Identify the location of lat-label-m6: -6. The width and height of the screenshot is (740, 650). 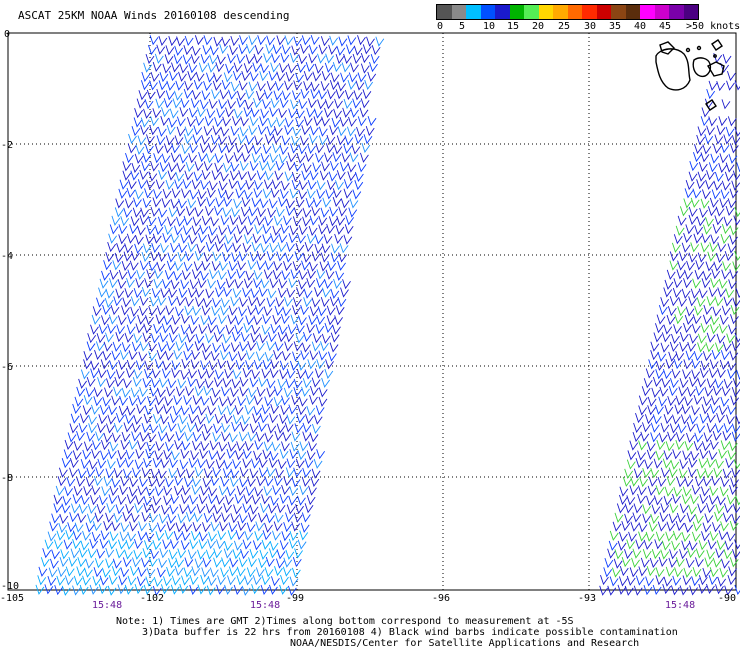
(7, 367).